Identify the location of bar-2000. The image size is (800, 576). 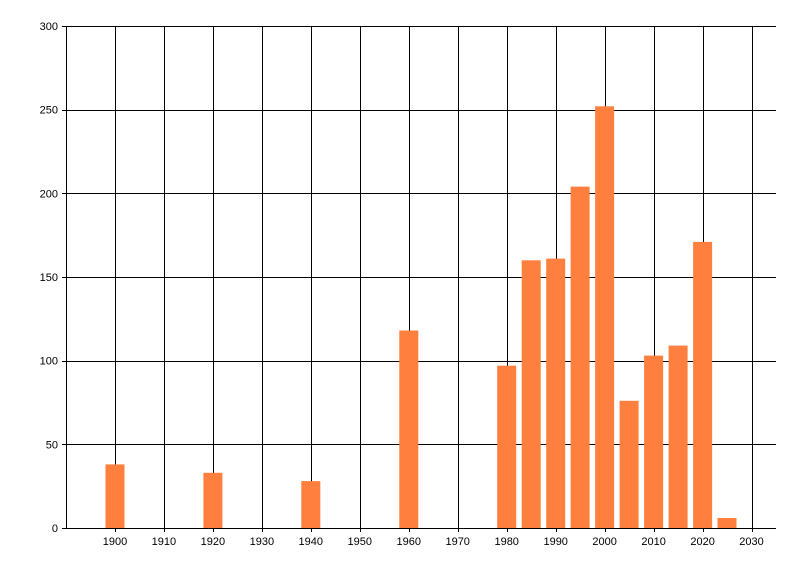
(605, 317).